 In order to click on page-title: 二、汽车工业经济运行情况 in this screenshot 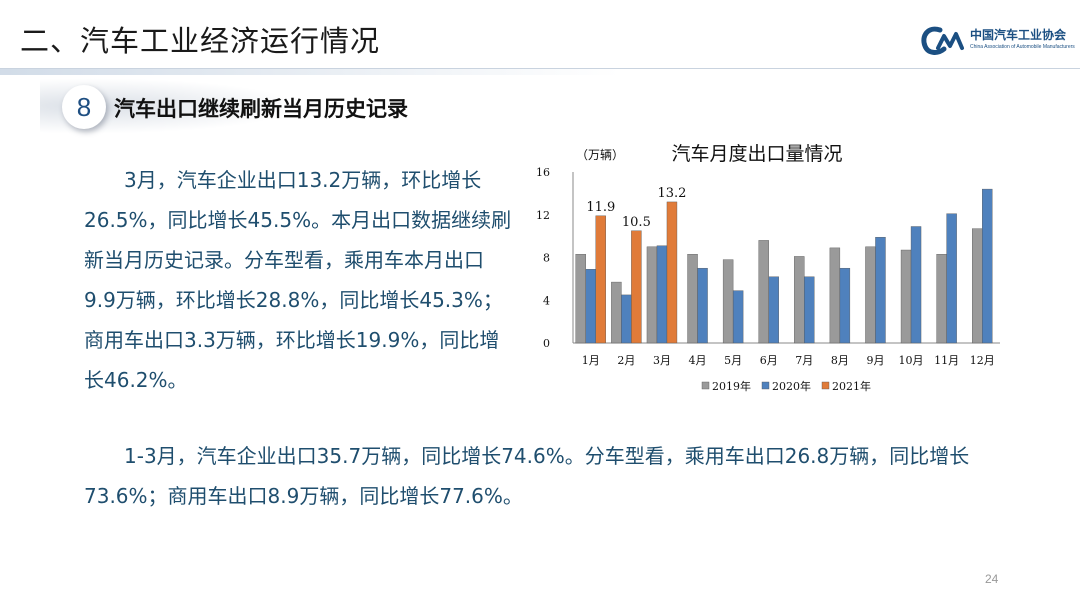, I will do `click(200, 41)`.